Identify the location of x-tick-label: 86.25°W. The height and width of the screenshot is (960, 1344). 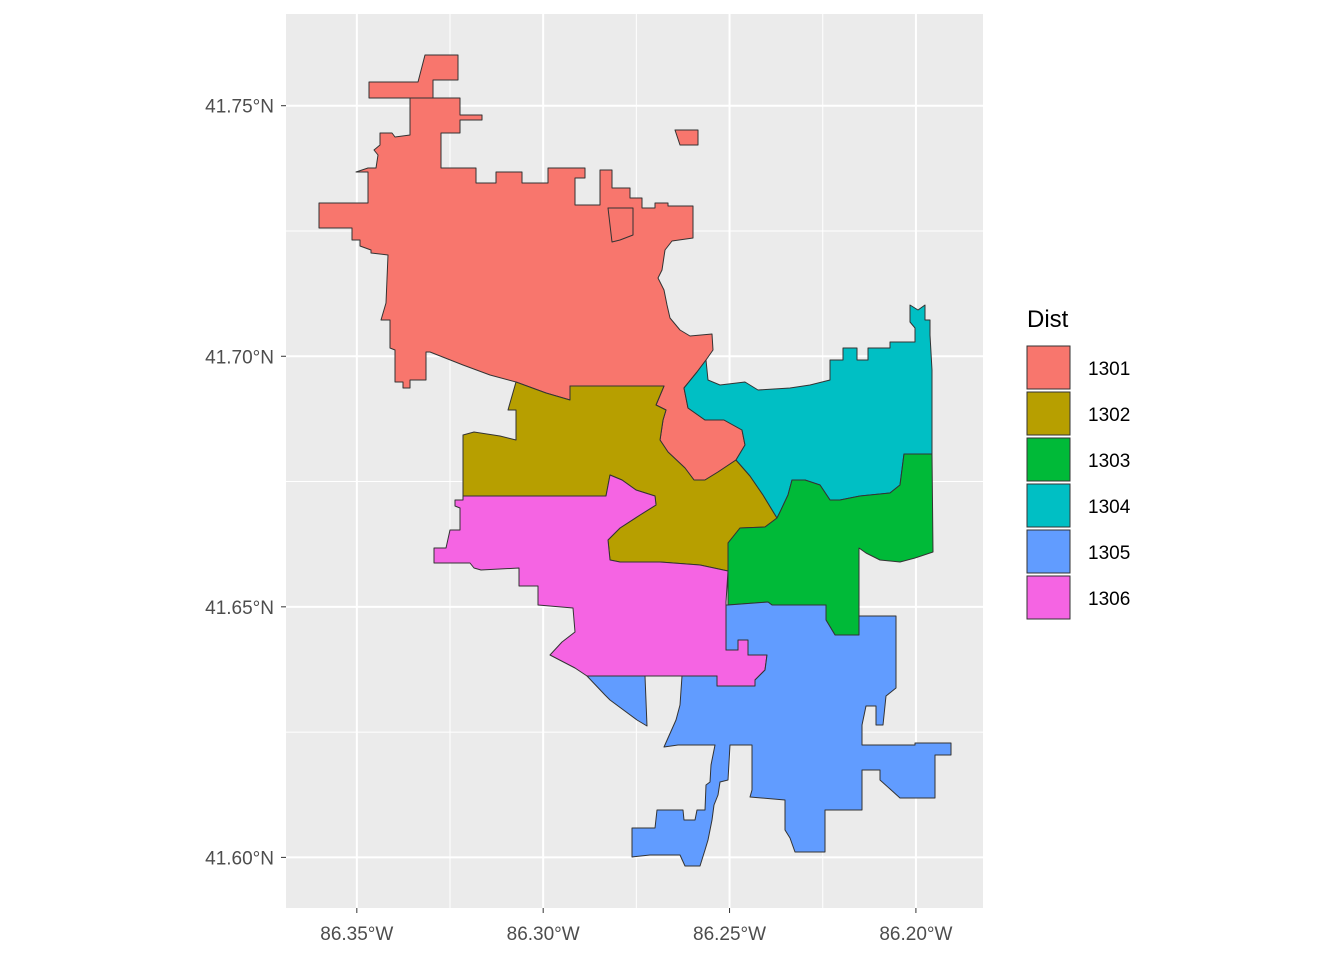
(729, 934).